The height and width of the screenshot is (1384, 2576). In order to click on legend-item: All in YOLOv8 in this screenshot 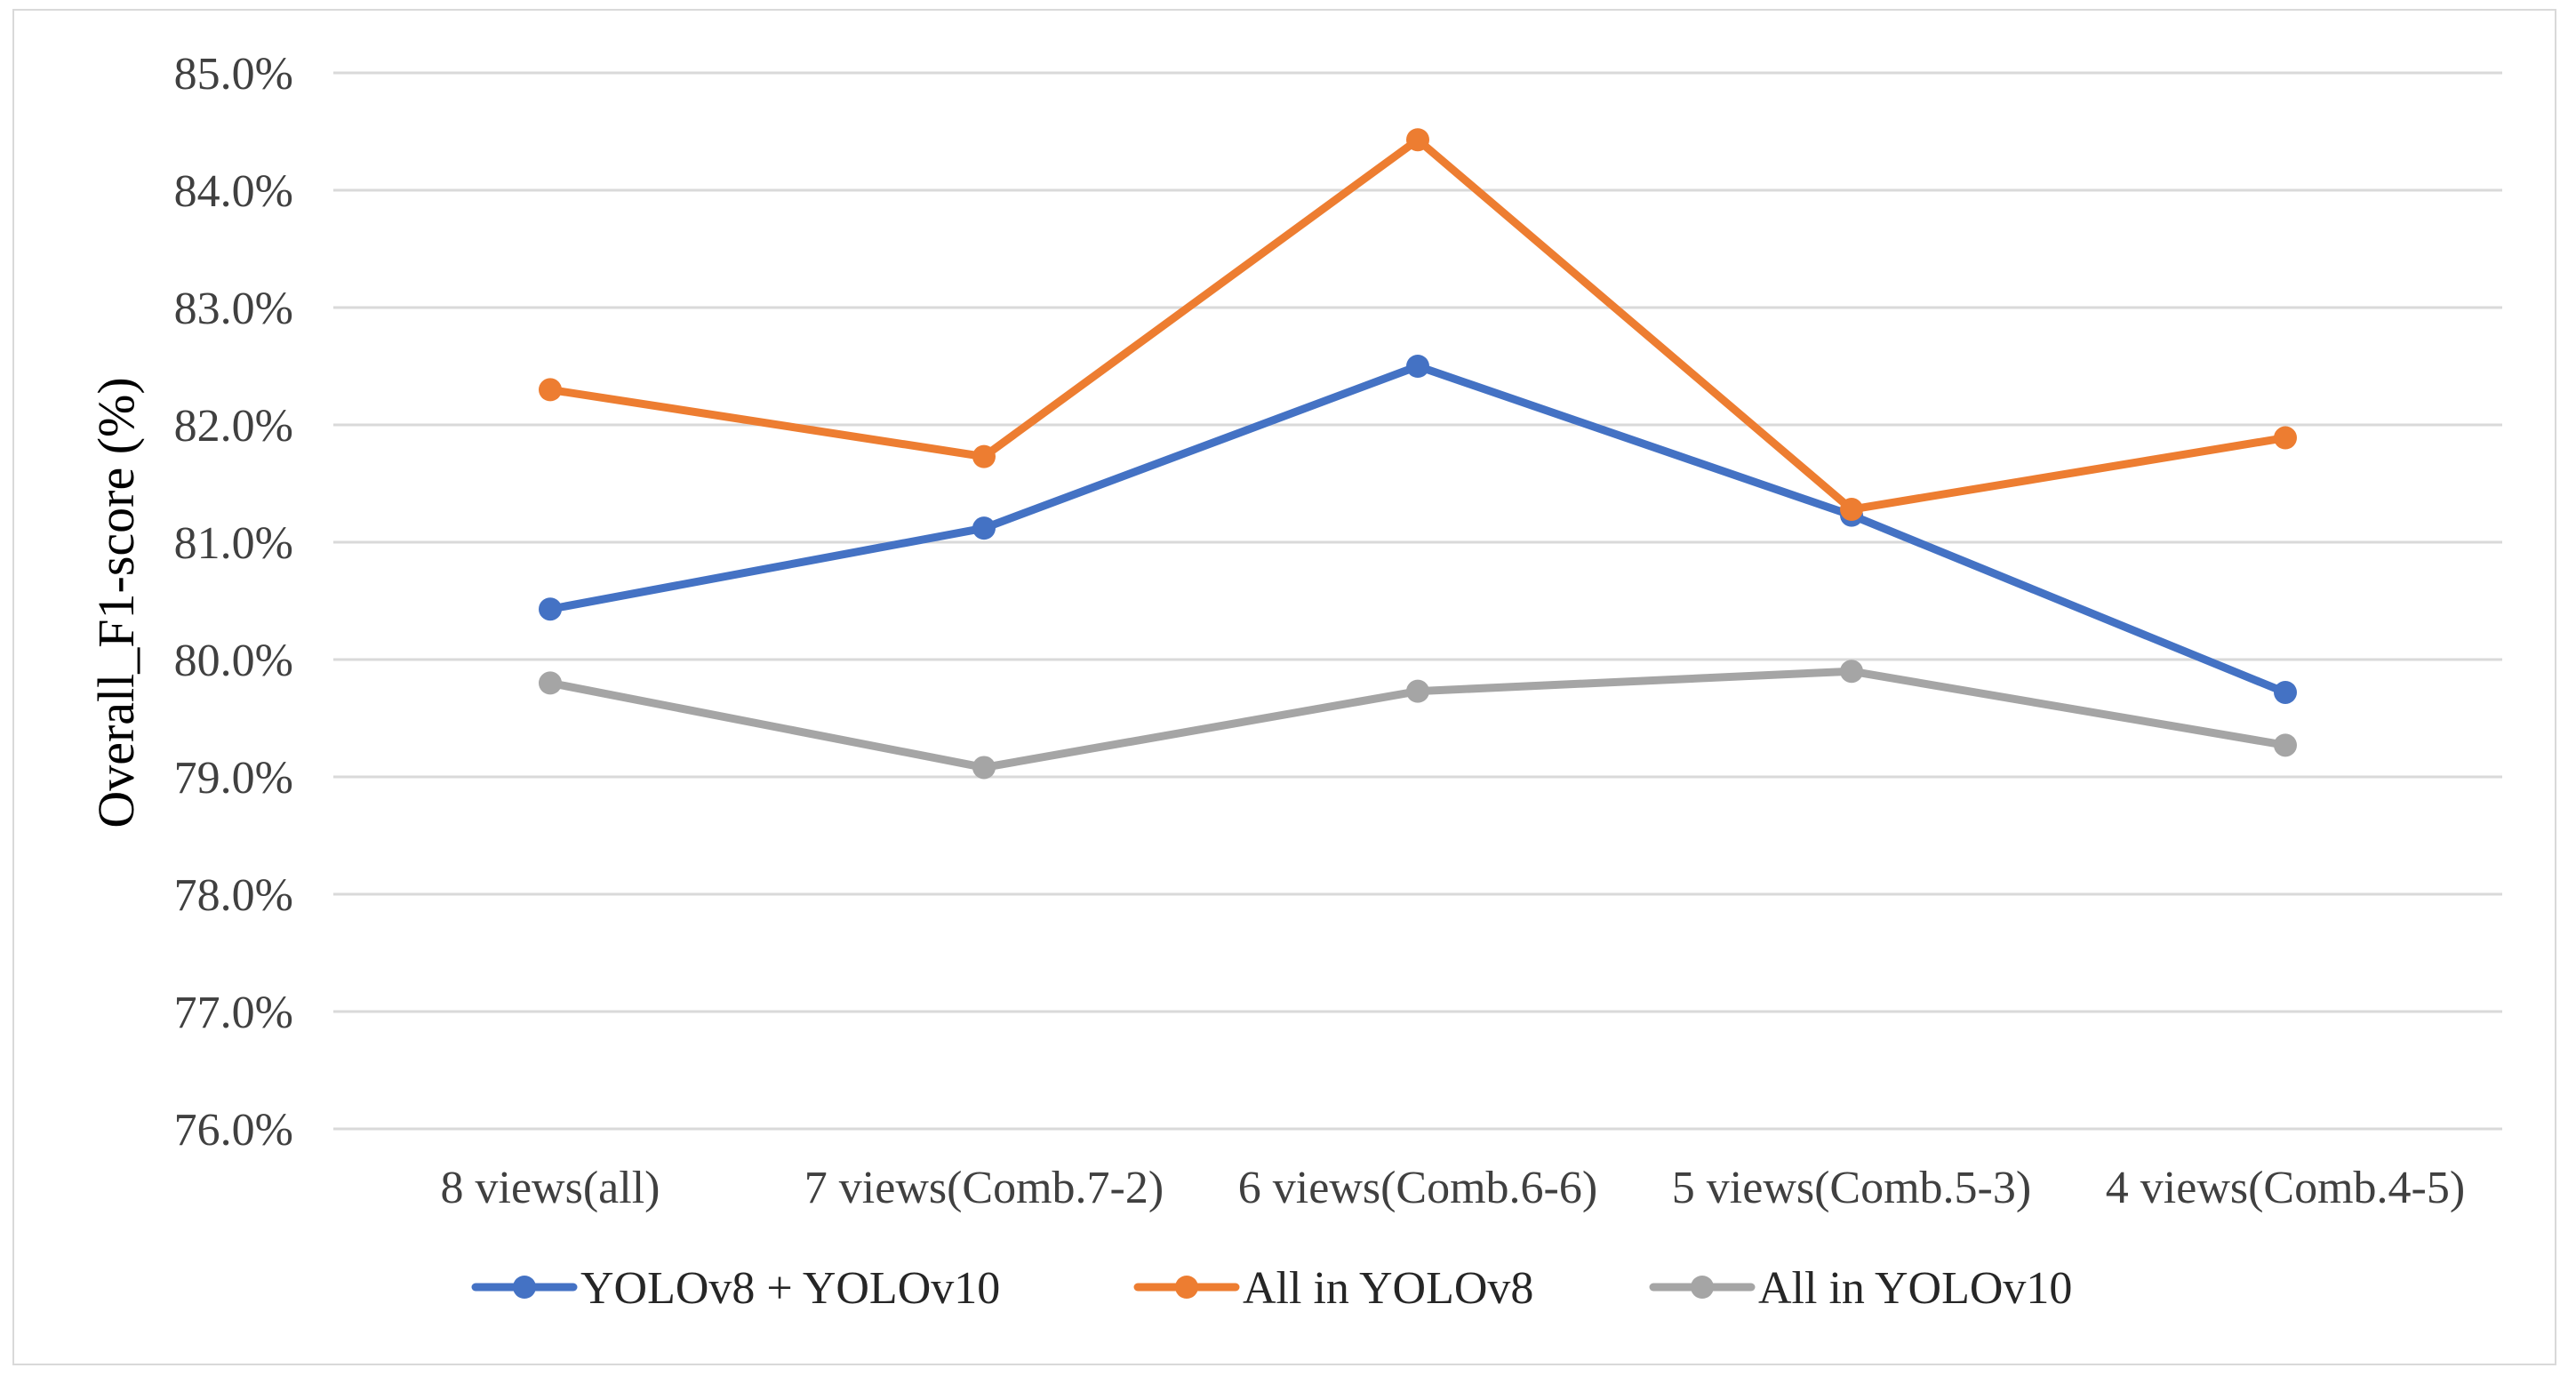, I will do `click(1333, 1288)`.